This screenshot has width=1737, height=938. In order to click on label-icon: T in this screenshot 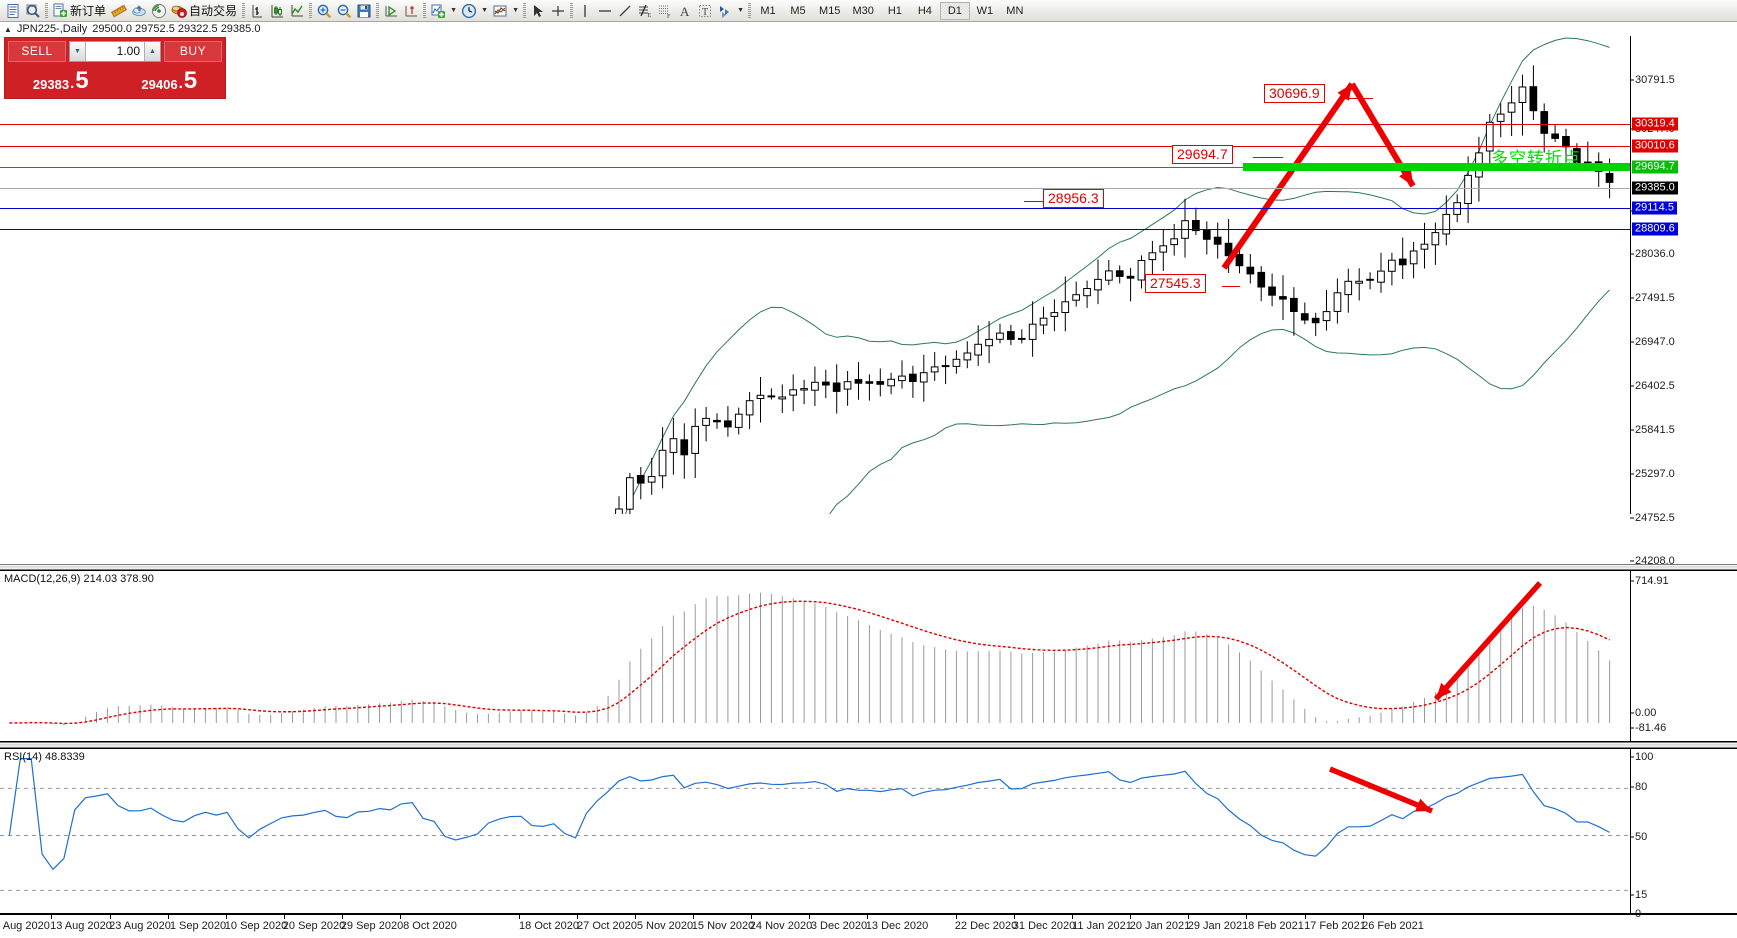, I will do `click(705, 11)`.